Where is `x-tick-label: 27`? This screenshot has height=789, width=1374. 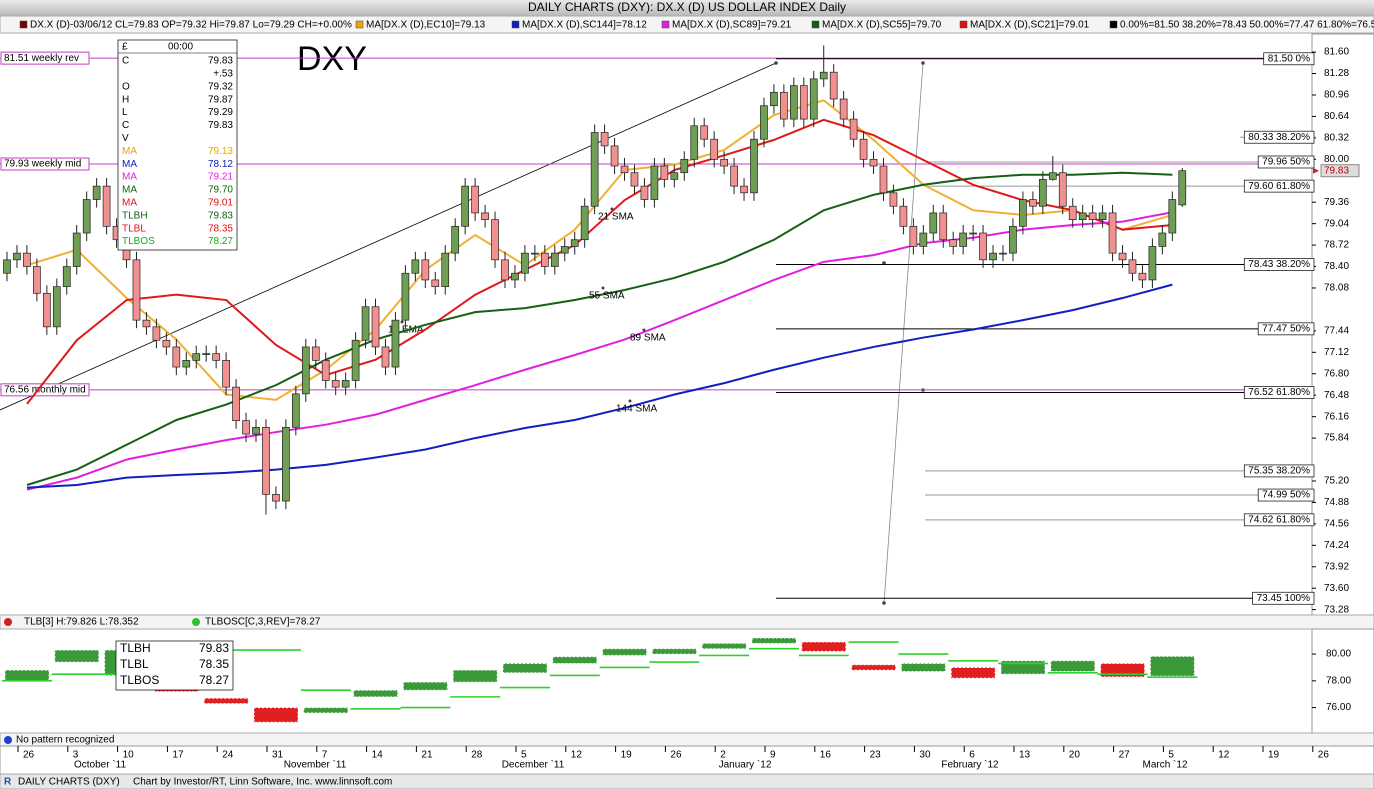
x-tick-label: 27 is located at coordinates (1125, 755).